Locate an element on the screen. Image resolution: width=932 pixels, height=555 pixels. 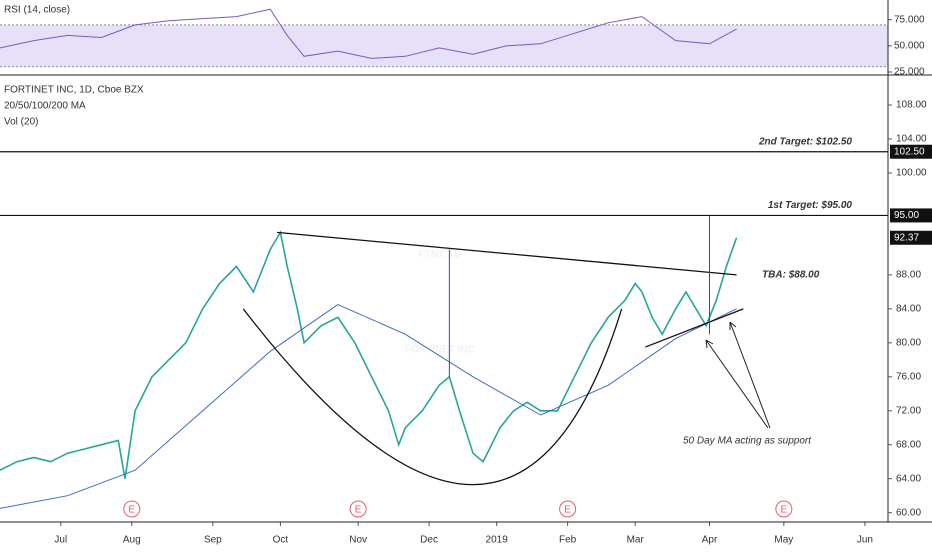
x-tick-label: Feb is located at coordinates (568, 540).